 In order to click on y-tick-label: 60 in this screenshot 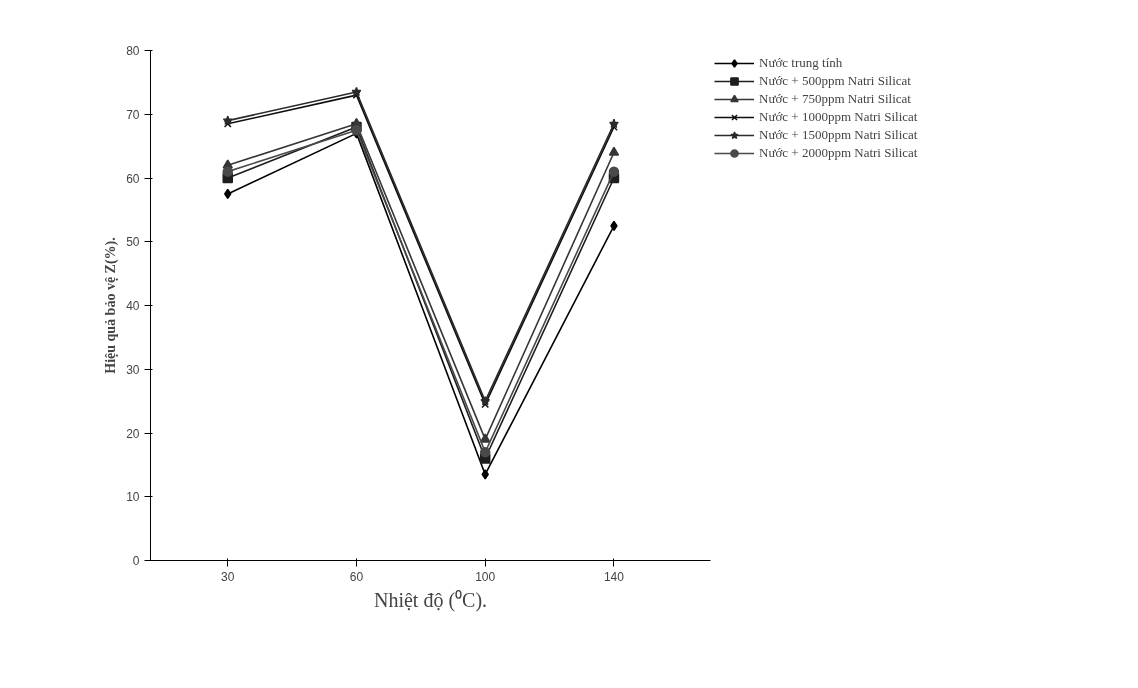, I will do `click(133, 178)`.